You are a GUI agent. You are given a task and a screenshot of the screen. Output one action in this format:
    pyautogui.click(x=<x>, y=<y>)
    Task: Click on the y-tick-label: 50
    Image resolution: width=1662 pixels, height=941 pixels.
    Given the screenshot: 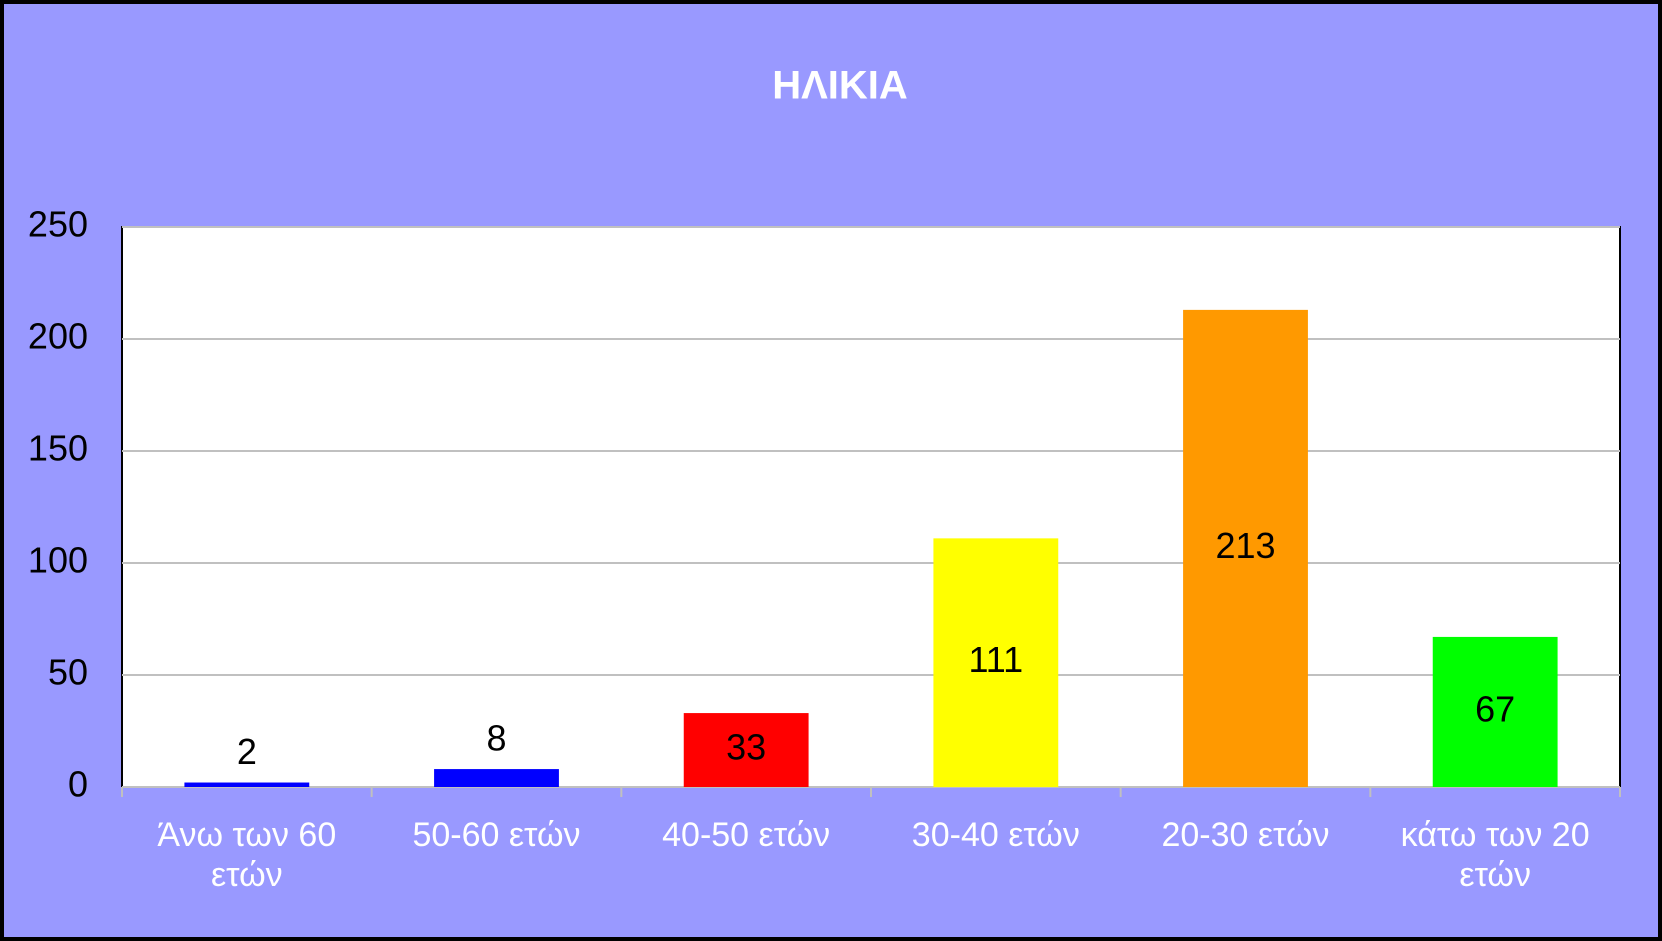 What is the action you would take?
    pyautogui.click(x=68, y=672)
    